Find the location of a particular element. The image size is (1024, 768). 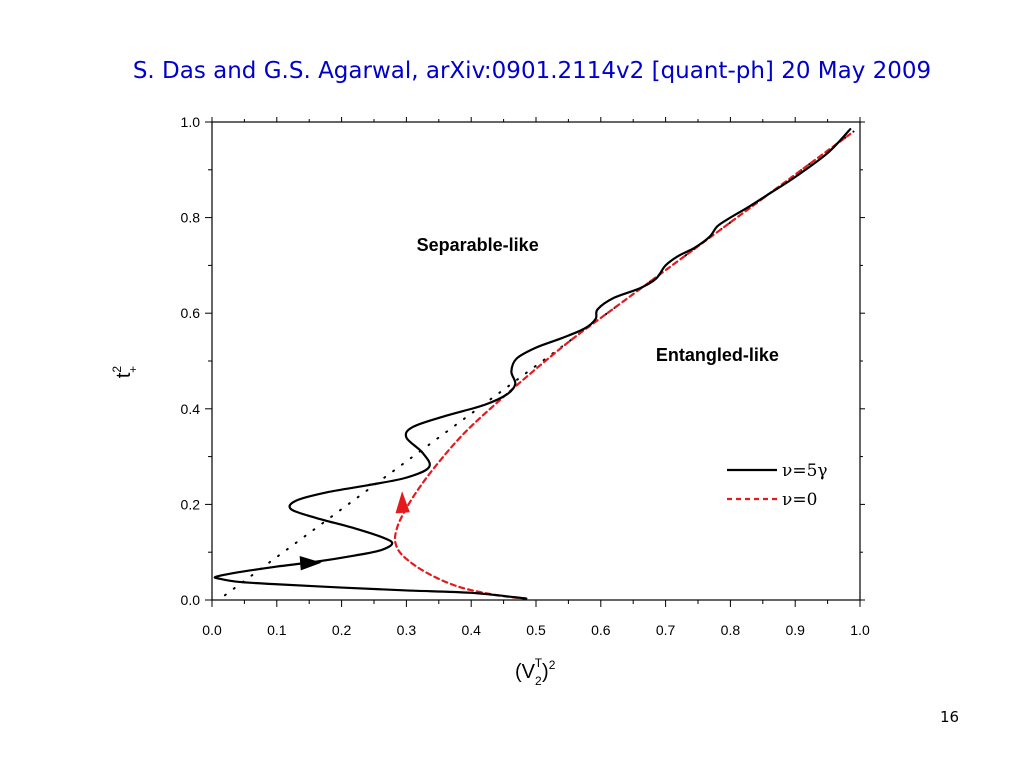

x-tick-label: 0.1 is located at coordinates (277, 630).